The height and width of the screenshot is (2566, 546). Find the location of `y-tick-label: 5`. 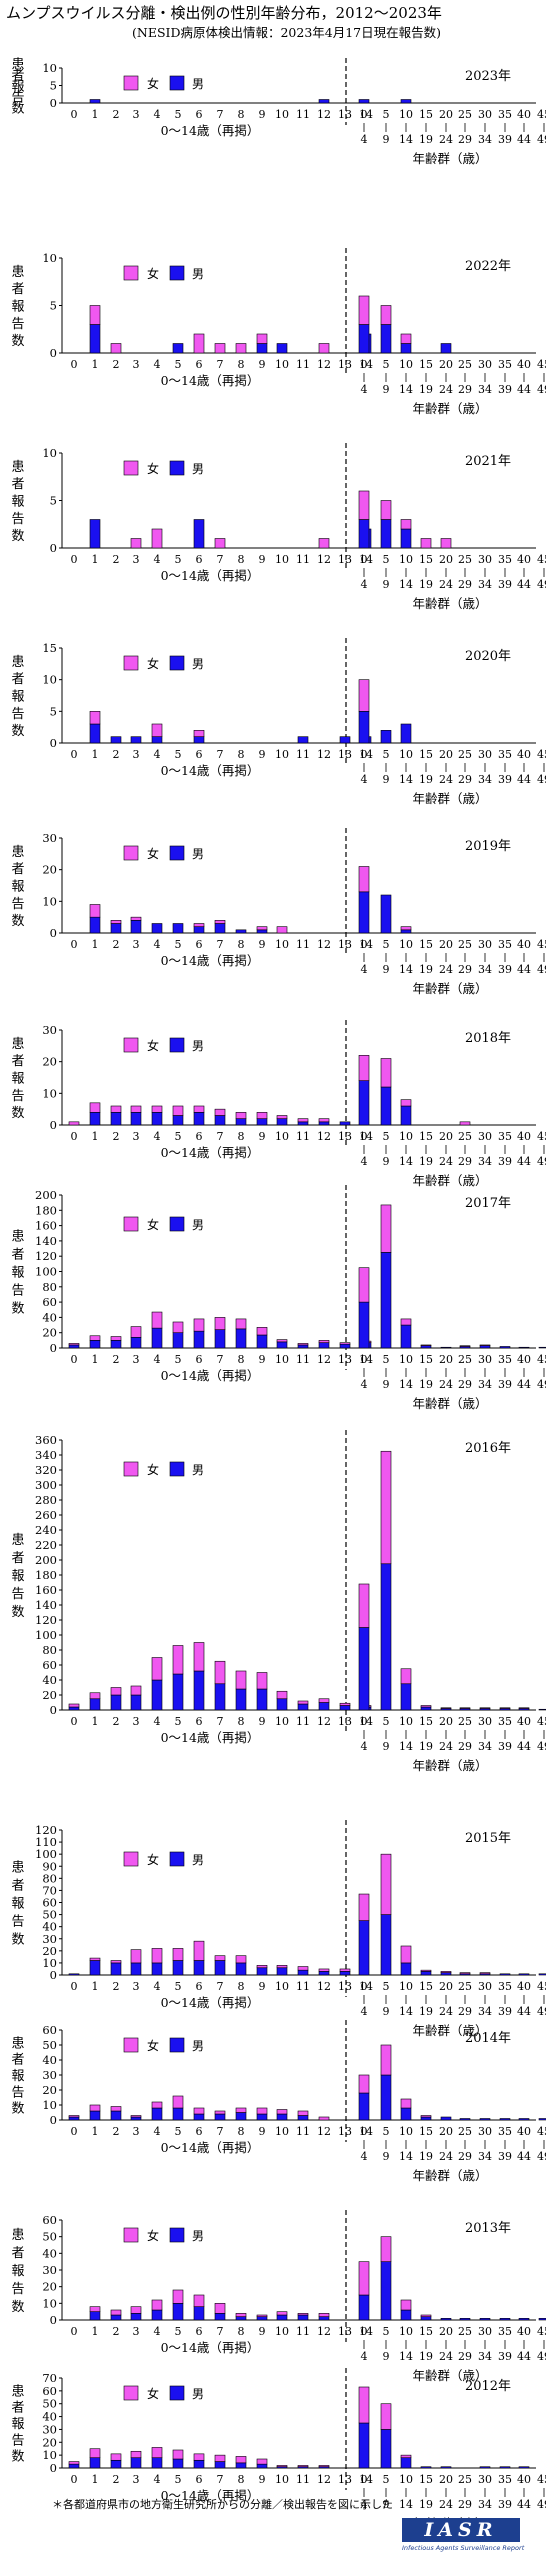

y-tick-label: 5 is located at coordinates (53, 711).